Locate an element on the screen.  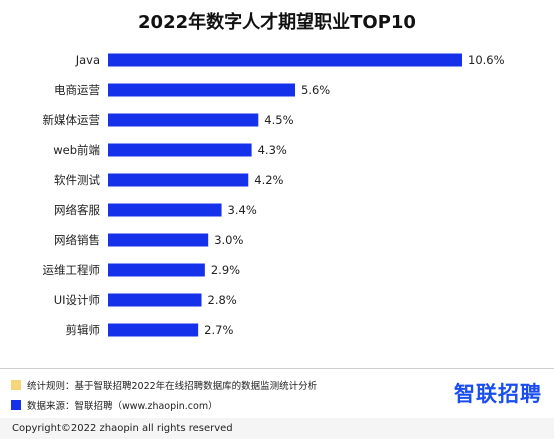
category-label: Java is located at coordinates (87, 60).